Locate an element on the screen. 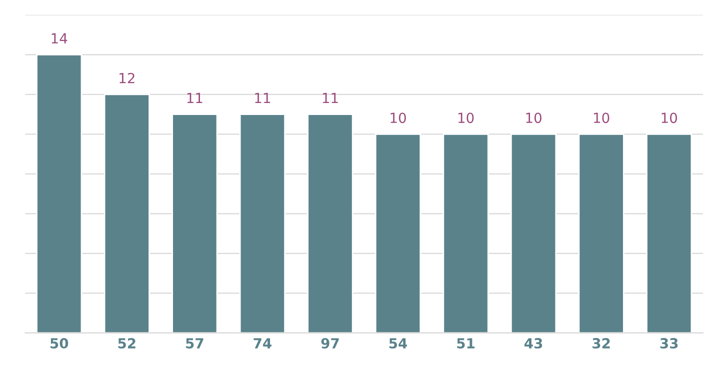  x-tick-label: 43 is located at coordinates (533, 343).